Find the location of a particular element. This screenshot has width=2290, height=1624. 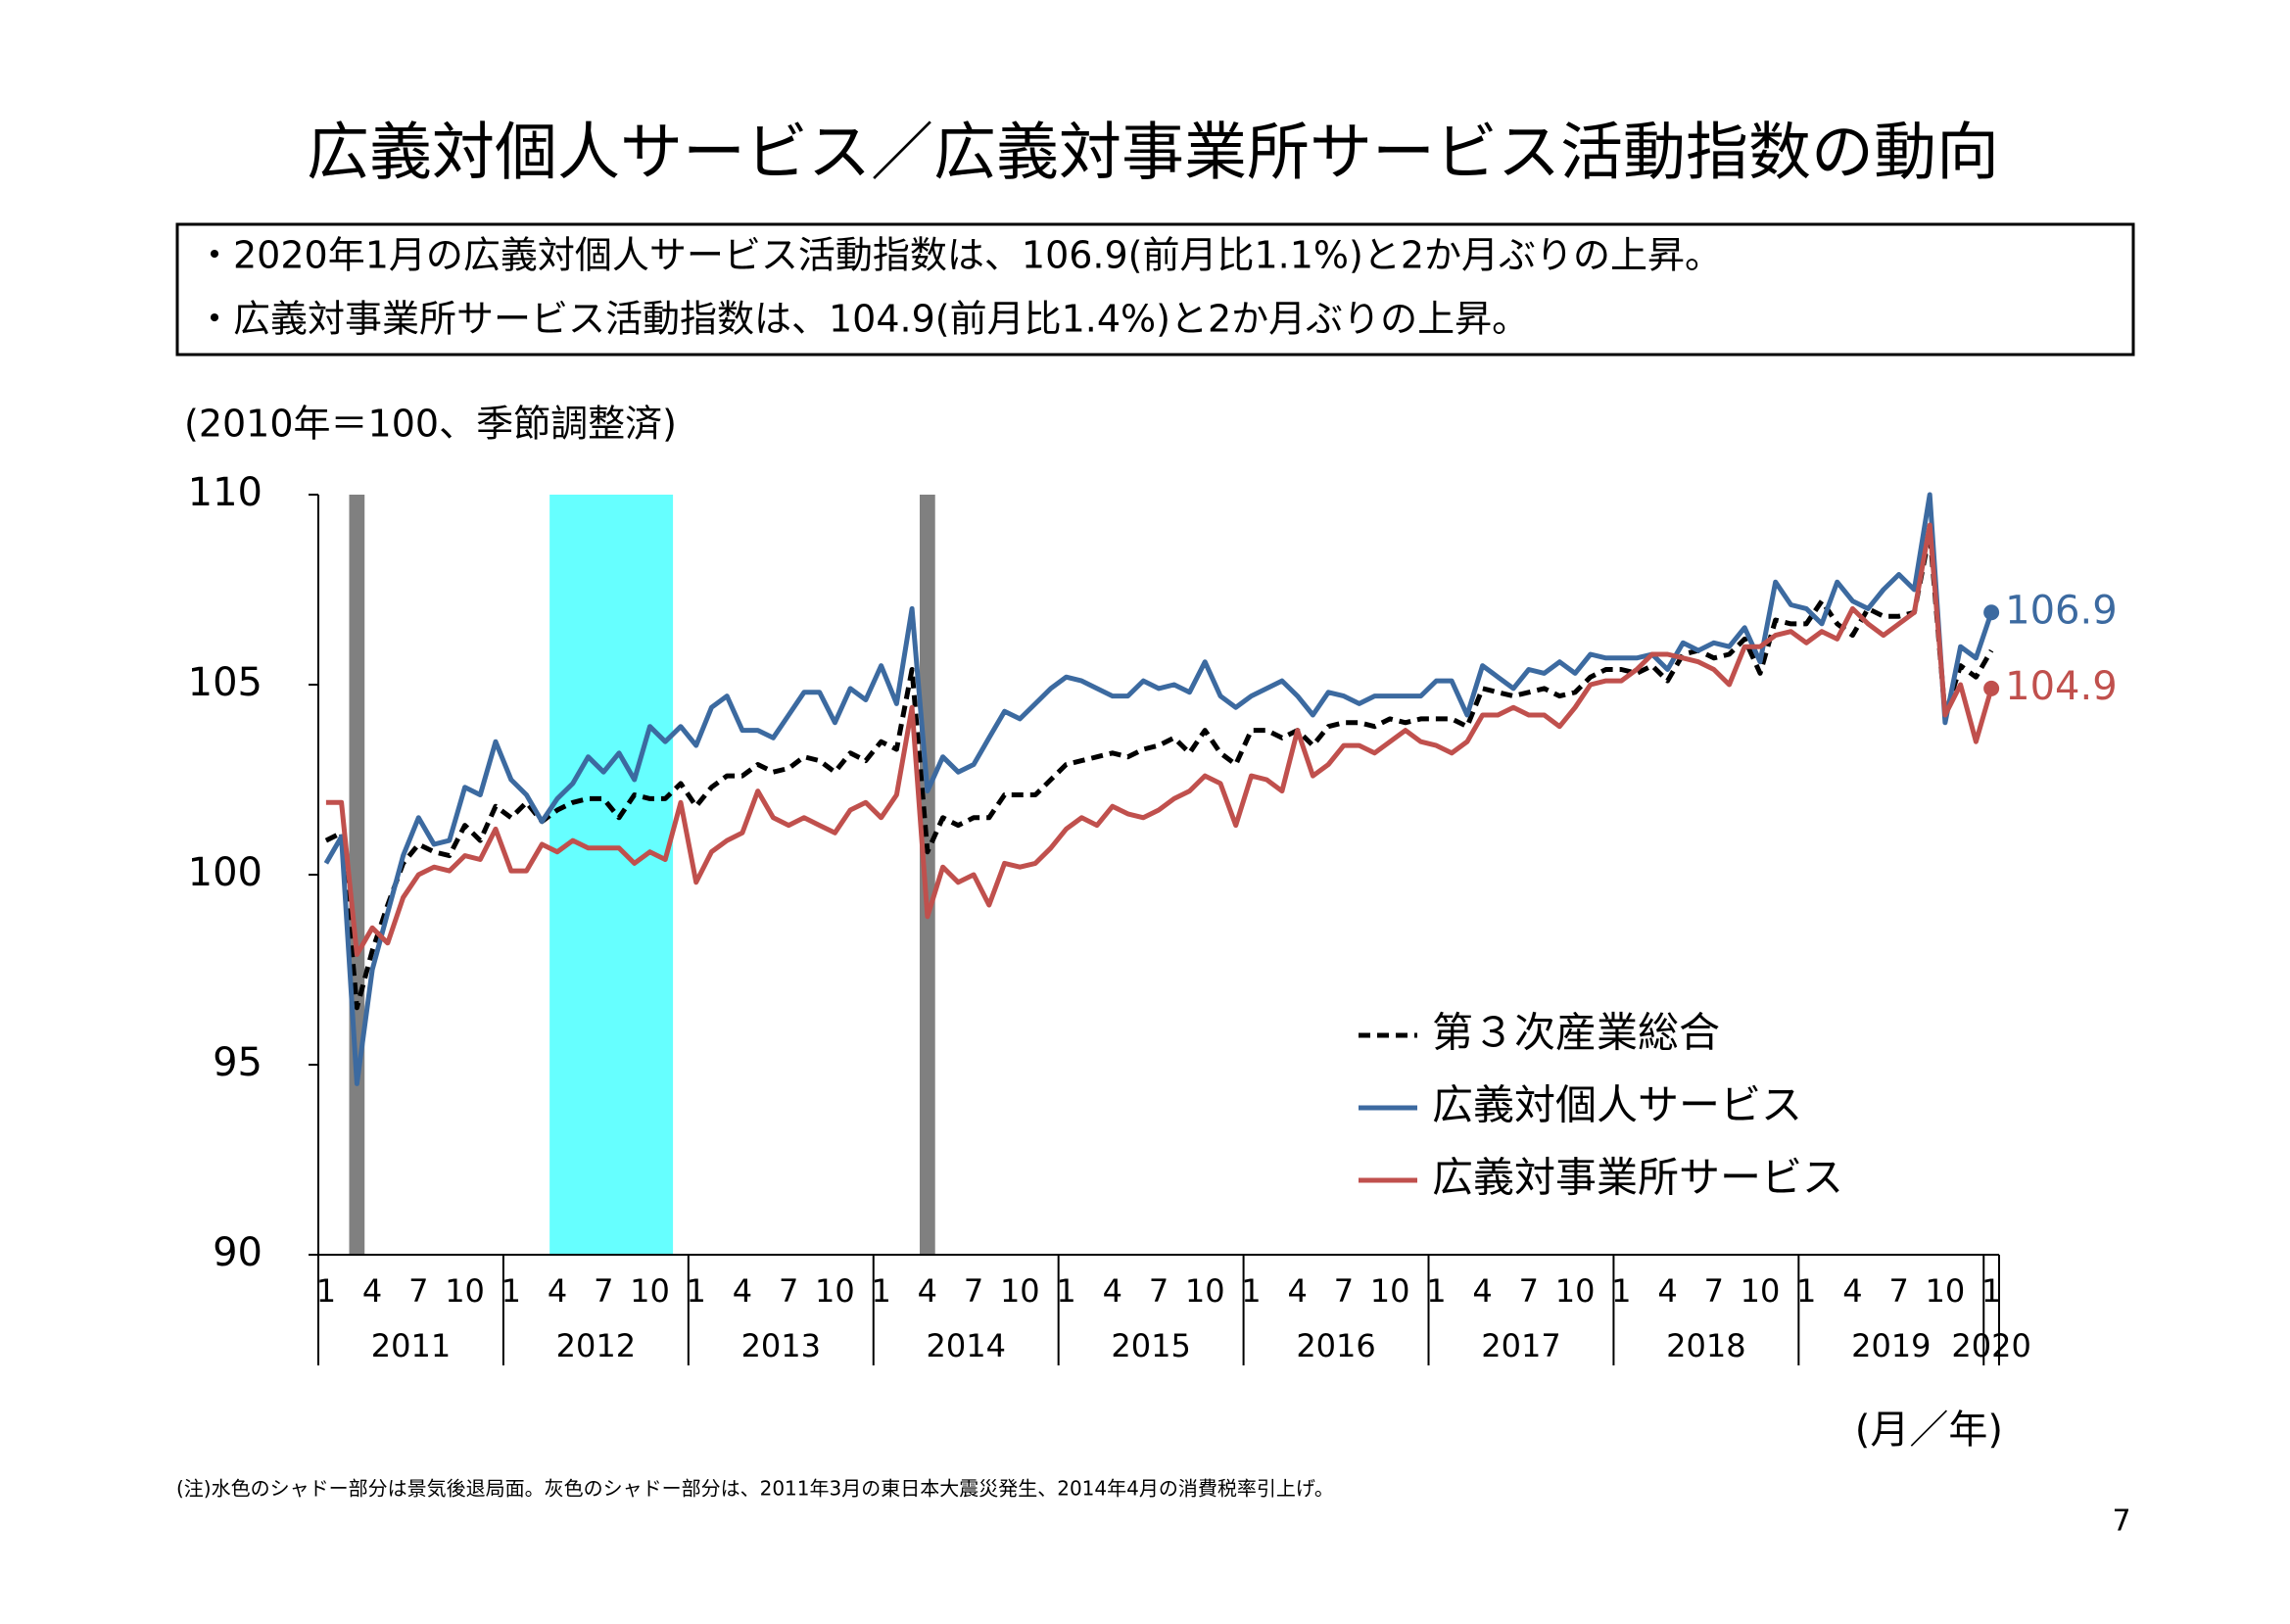

y-tick-label: 90 is located at coordinates (238, 1252).